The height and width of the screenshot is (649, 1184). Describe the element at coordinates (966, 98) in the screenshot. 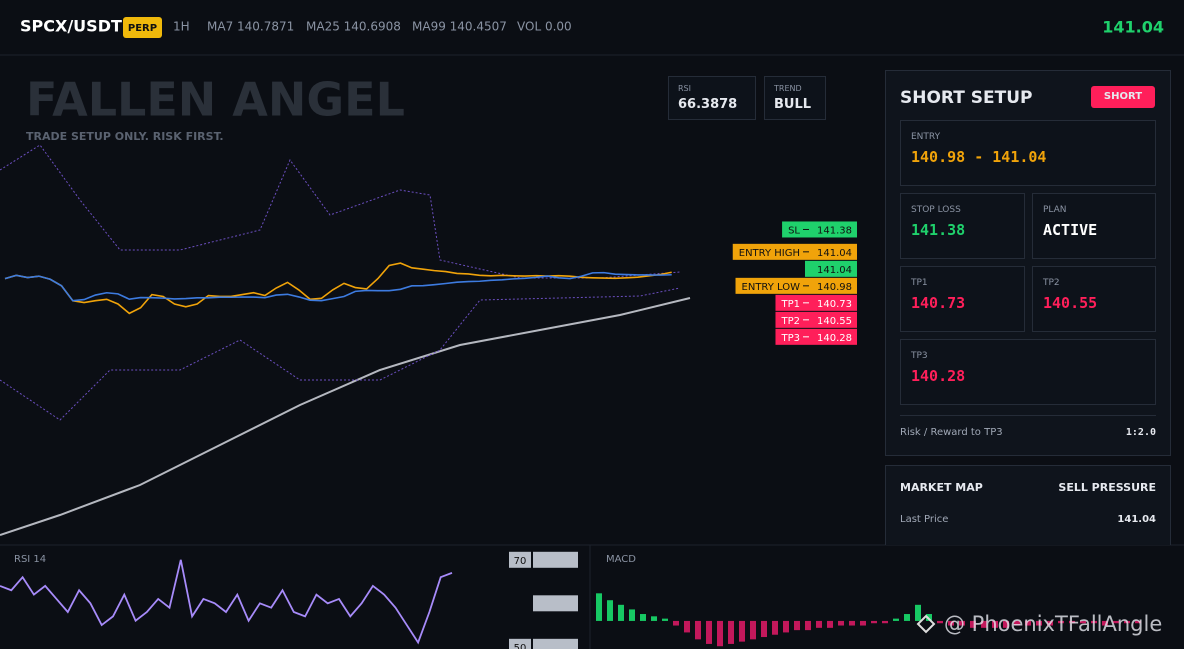

I see `setup-title: SHORT SETUP` at that location.